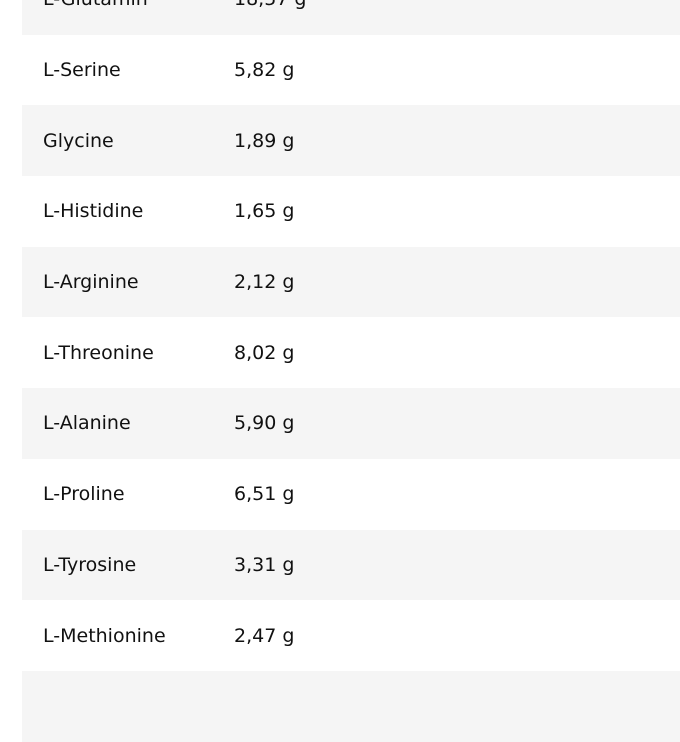 The image size is (680, 742). I want to click on amino-acid-name: L-Serine, so click(82, 70).